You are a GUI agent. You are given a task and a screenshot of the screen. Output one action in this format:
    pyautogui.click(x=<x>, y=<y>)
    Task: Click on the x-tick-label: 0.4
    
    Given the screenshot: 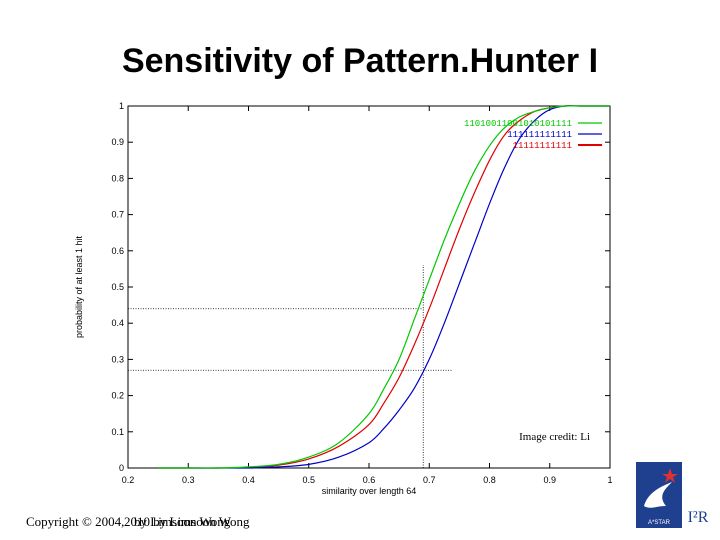 What is the action you would take?
    pyautogui.click(x=248, y=480)
    